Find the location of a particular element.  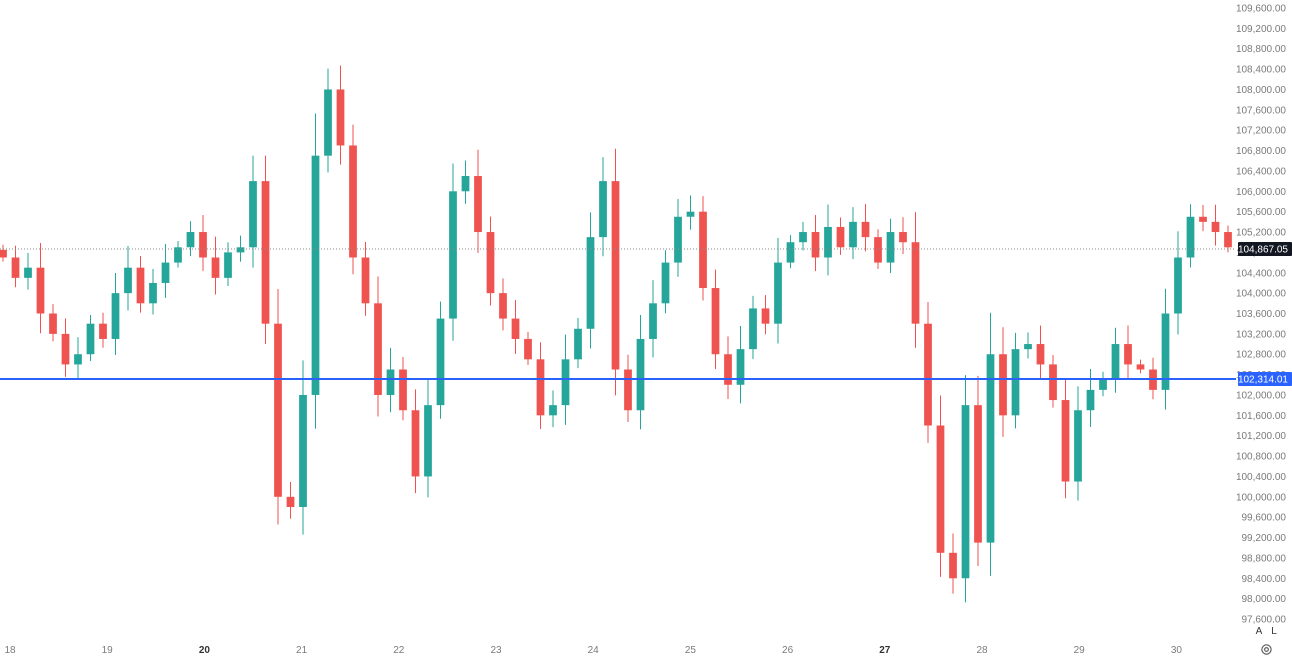

current-price-label: 104,867.05 is located at coordinates (1263, 249).